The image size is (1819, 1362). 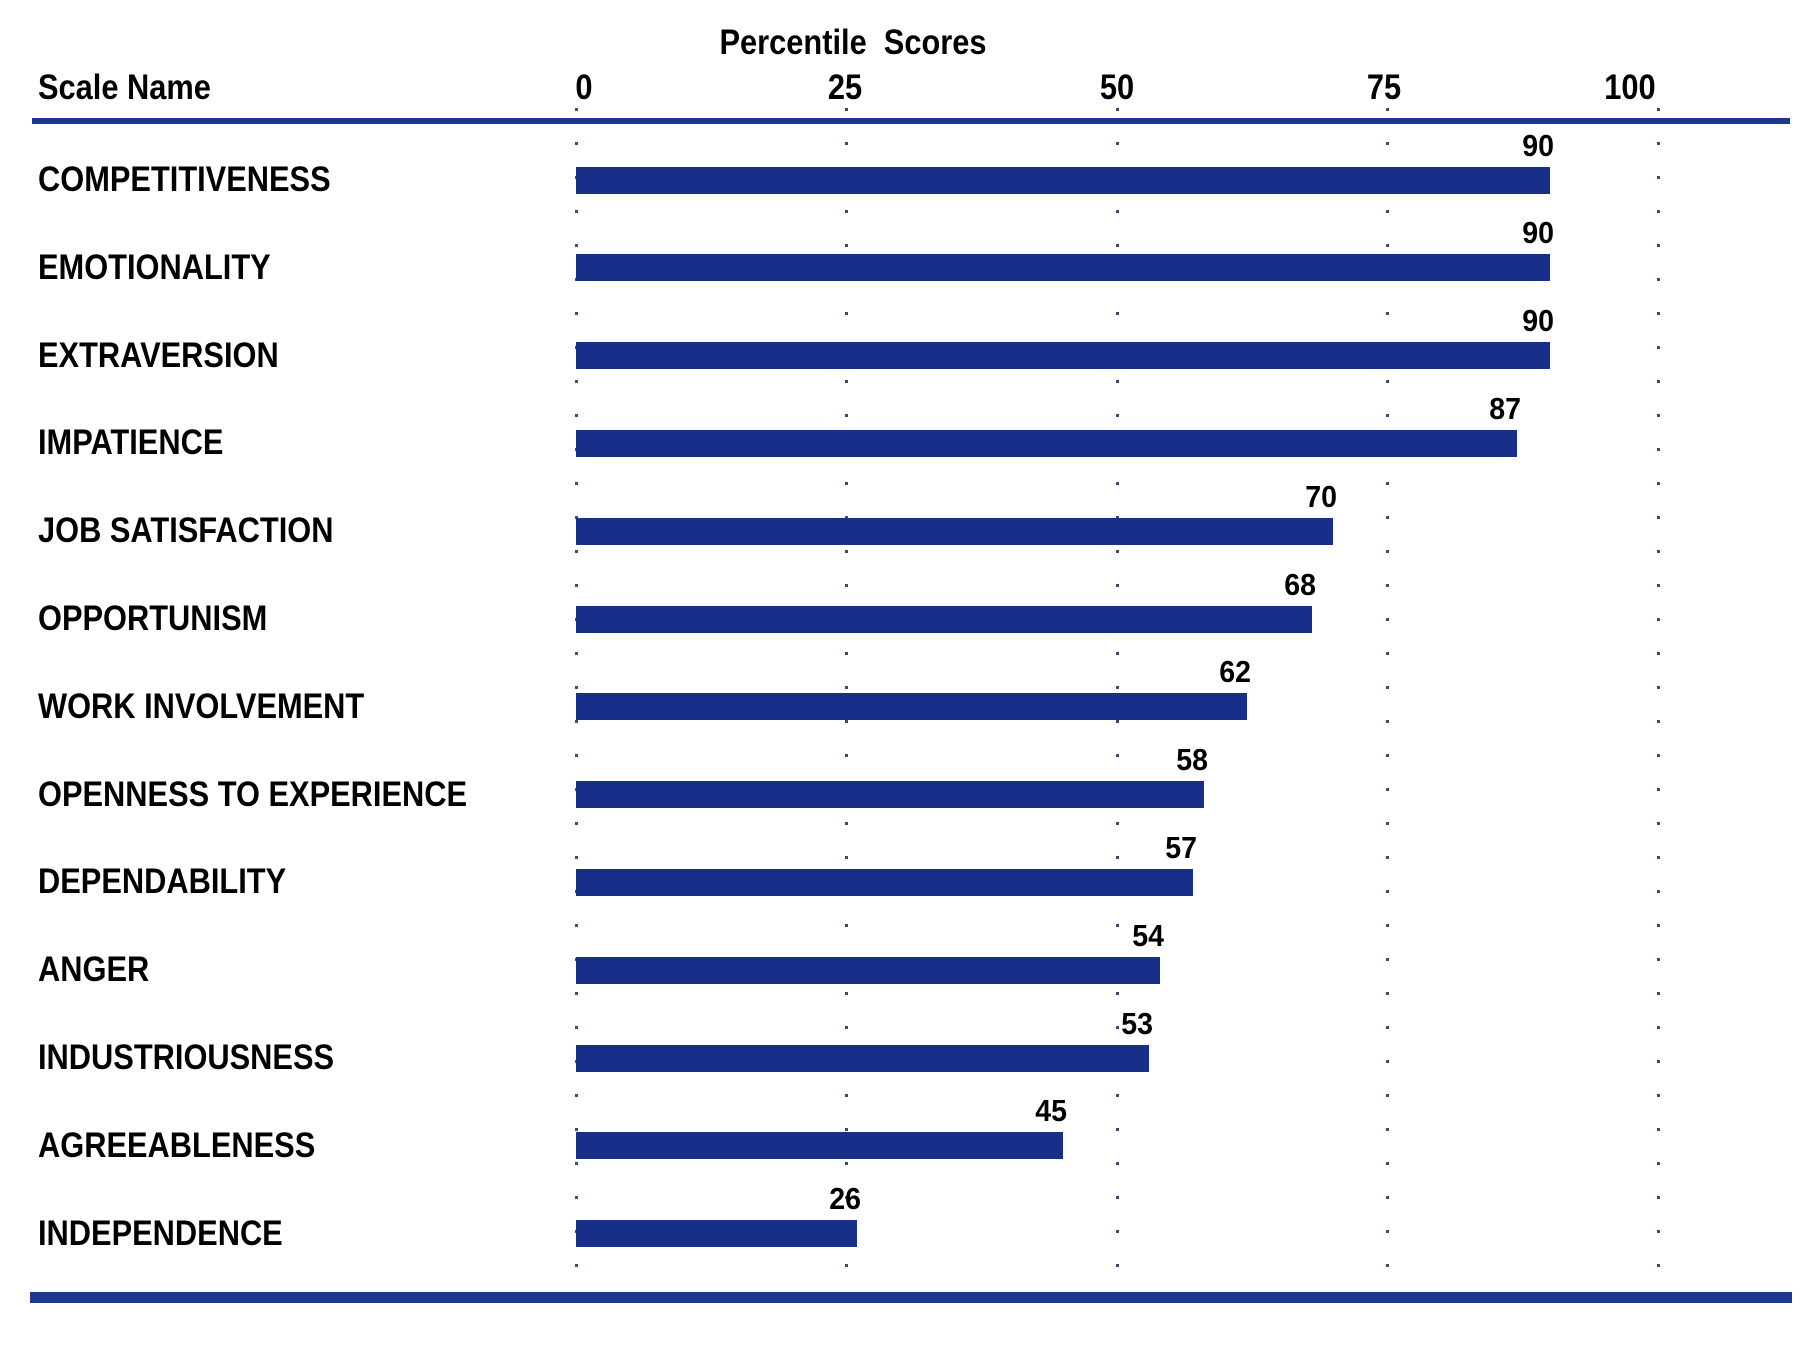 What do you see at coordinates (1321, 496) in the screenshot?
I see `bar-value-label: 70` at bounding box center [1321, 496].